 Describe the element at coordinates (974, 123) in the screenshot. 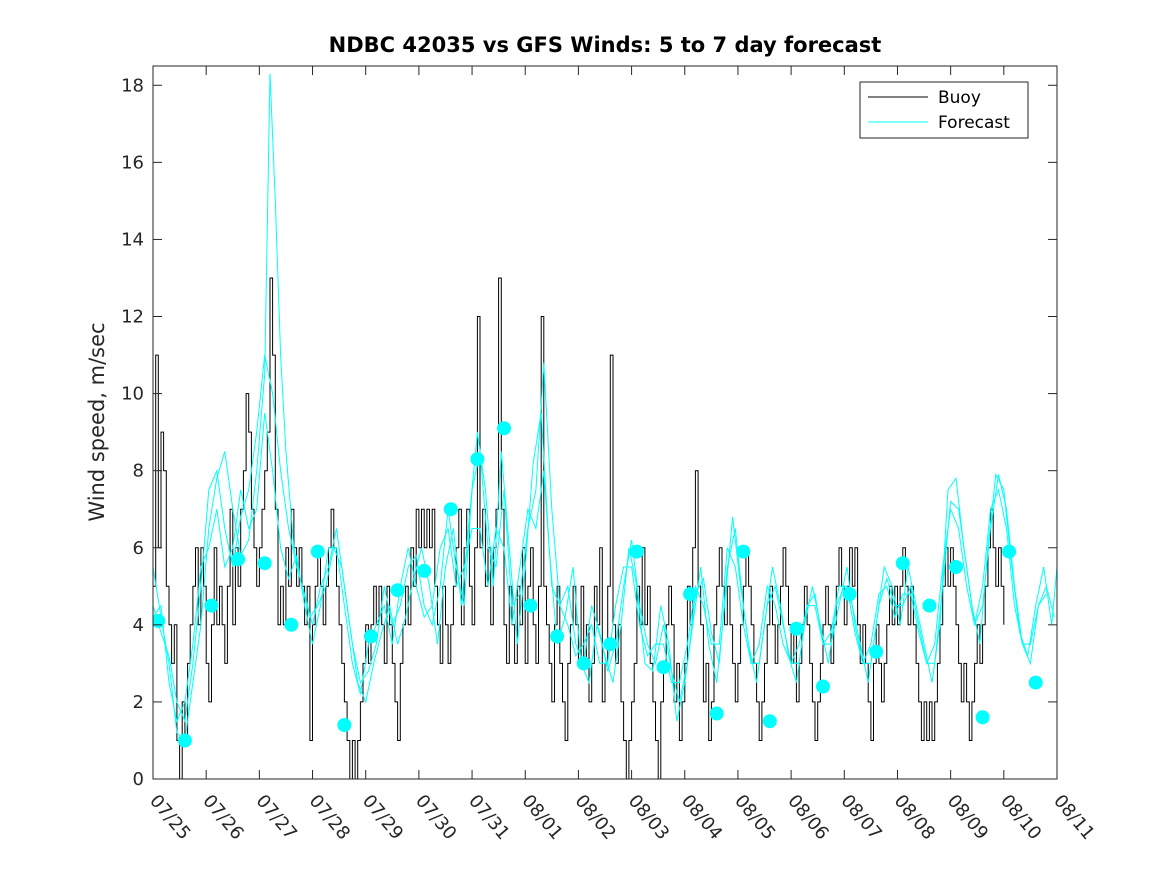

I see `legend-label-forecast: Forecast` at that location.